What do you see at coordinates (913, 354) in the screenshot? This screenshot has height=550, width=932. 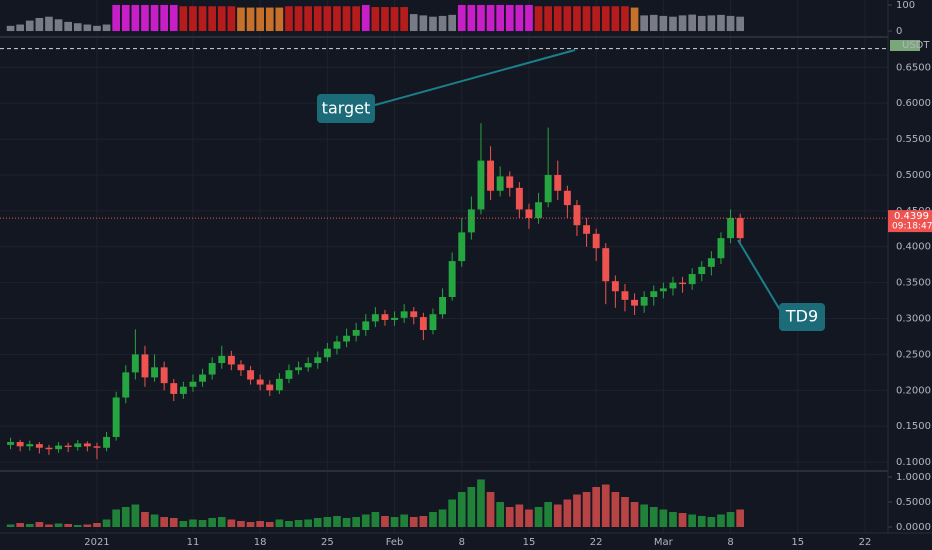 I see `y-tick-label: 0.2500` at bounding box center [913, 354].